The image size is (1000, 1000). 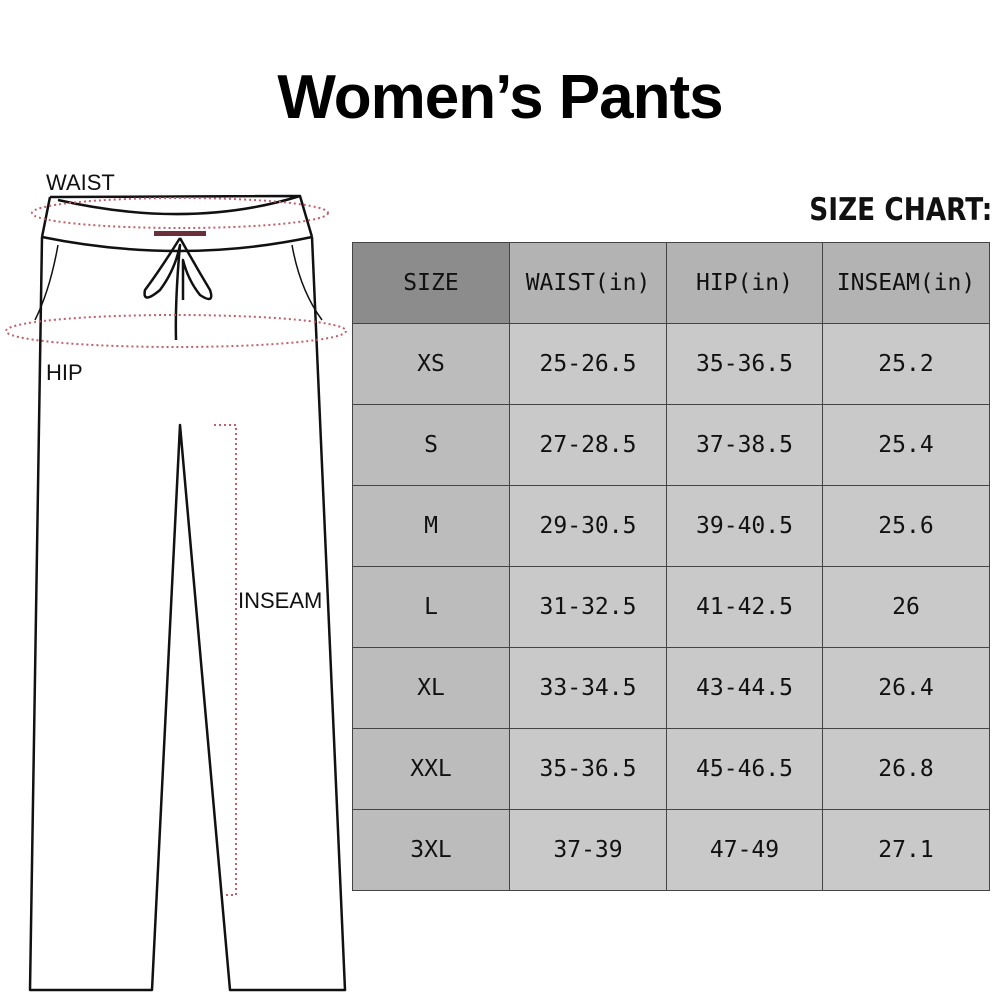 I want to click on cell-size: XS, so click(x=431, y=364).